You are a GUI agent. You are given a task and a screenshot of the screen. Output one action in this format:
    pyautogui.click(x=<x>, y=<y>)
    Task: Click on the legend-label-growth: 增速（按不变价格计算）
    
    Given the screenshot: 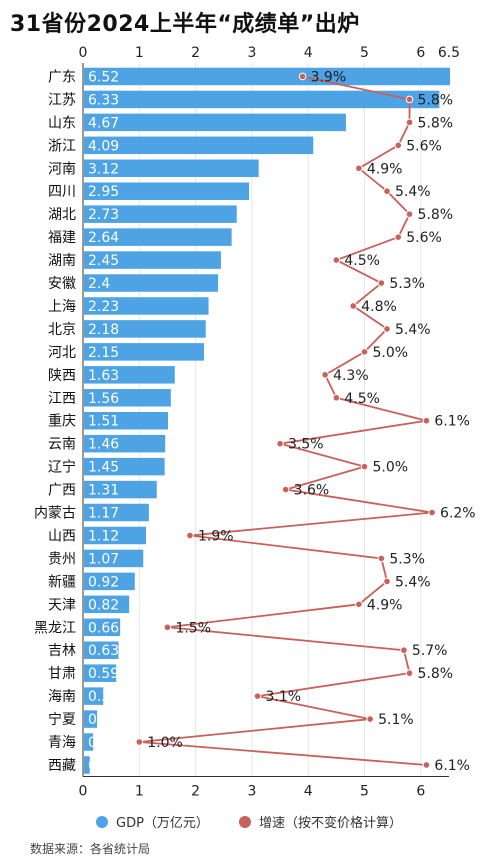 What is the action you would take?
    pyautogui.click(x=330, y=823)
    